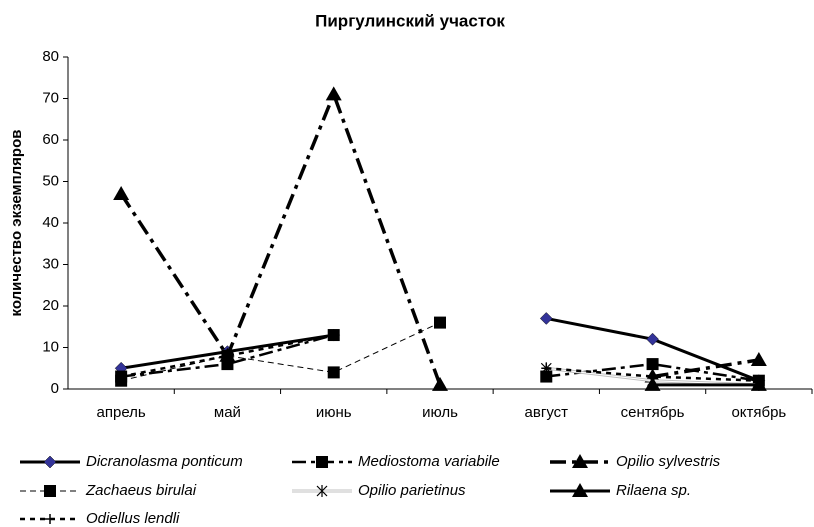  Describe the element at coordinates (50, 56) in the screenshot. I see `y-tick-label: 80` at that location.